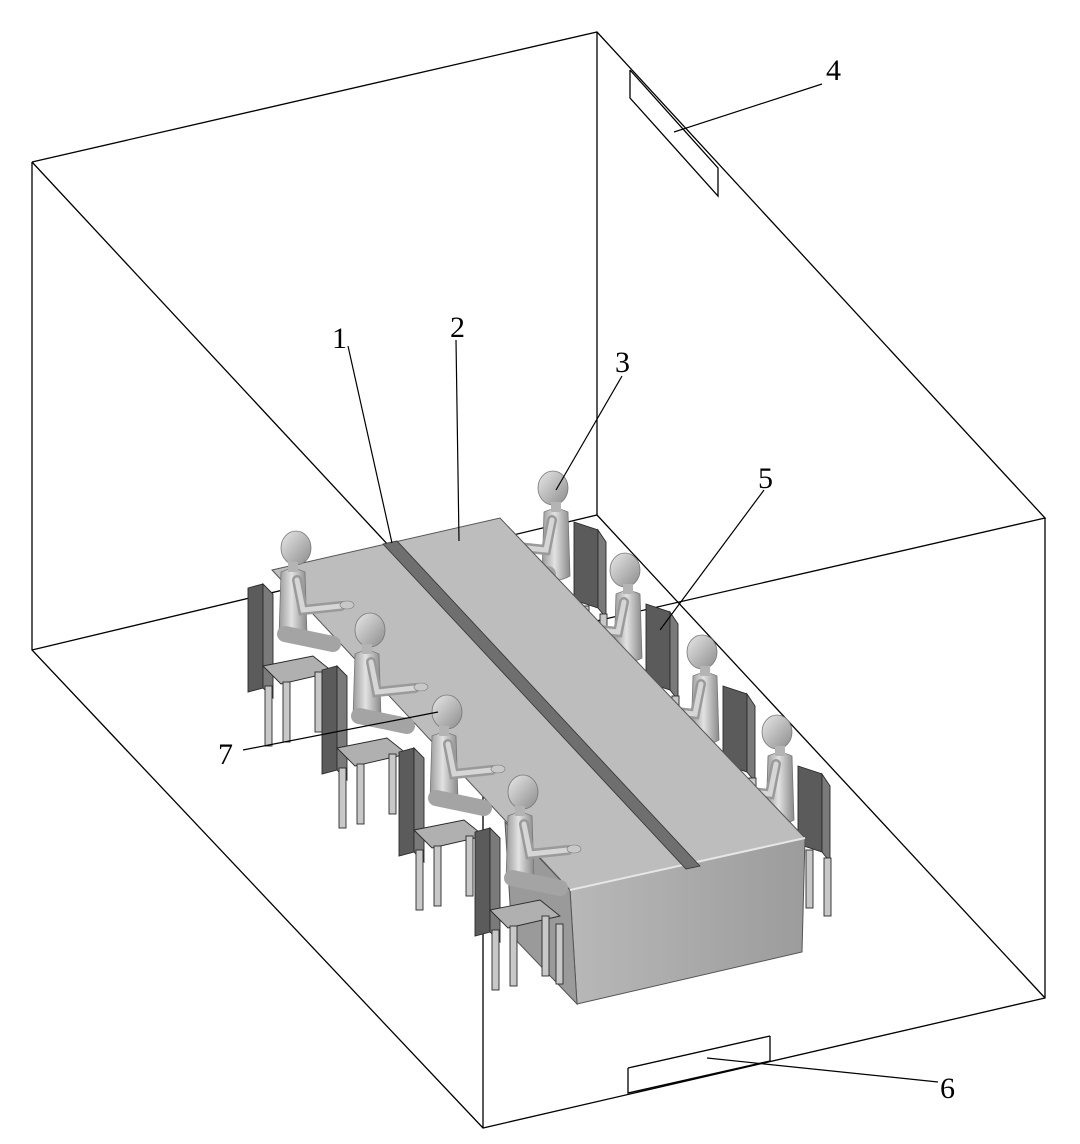 This screenshot has height=1144, width=1080. What do you see at coordinates (765, 478) in the screenshot?
I see `callout-5: 5` at bounding box center [765, 478].